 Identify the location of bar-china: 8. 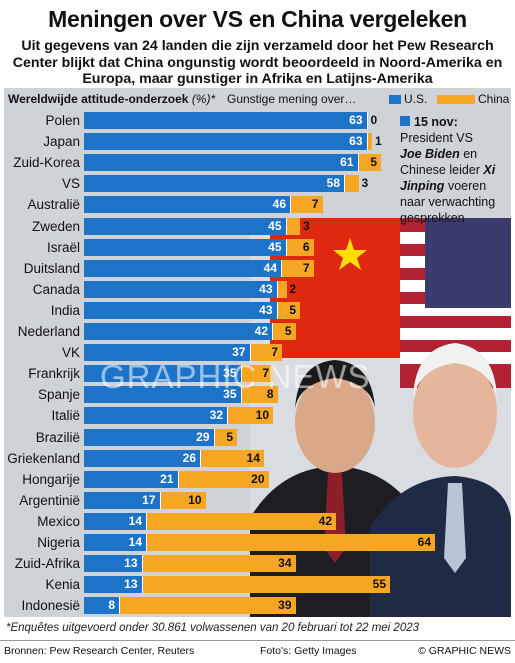
(259, 395).